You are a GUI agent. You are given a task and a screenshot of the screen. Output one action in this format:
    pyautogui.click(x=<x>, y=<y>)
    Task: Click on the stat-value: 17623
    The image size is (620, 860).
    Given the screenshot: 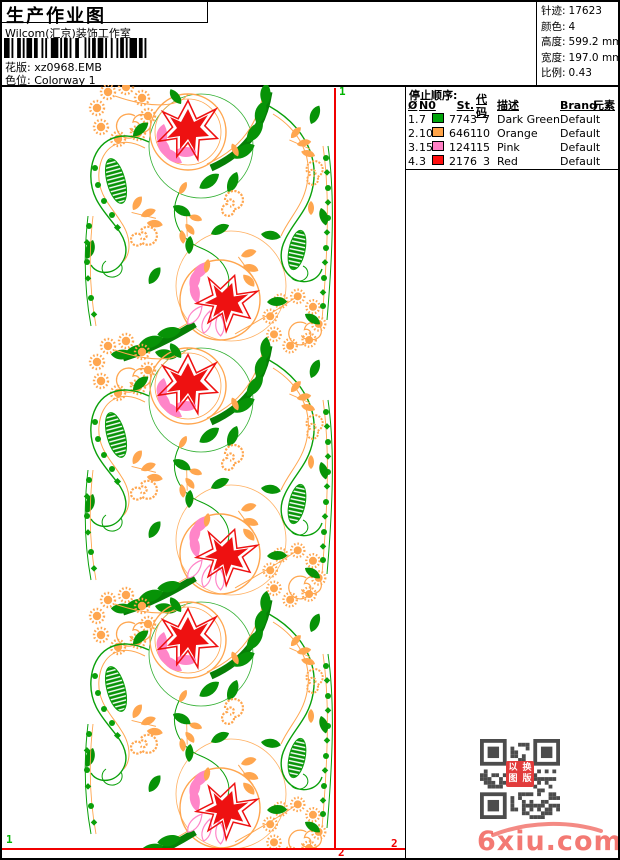 What is the action you would take?
    pyautogui.click(x=585, y=11)
    